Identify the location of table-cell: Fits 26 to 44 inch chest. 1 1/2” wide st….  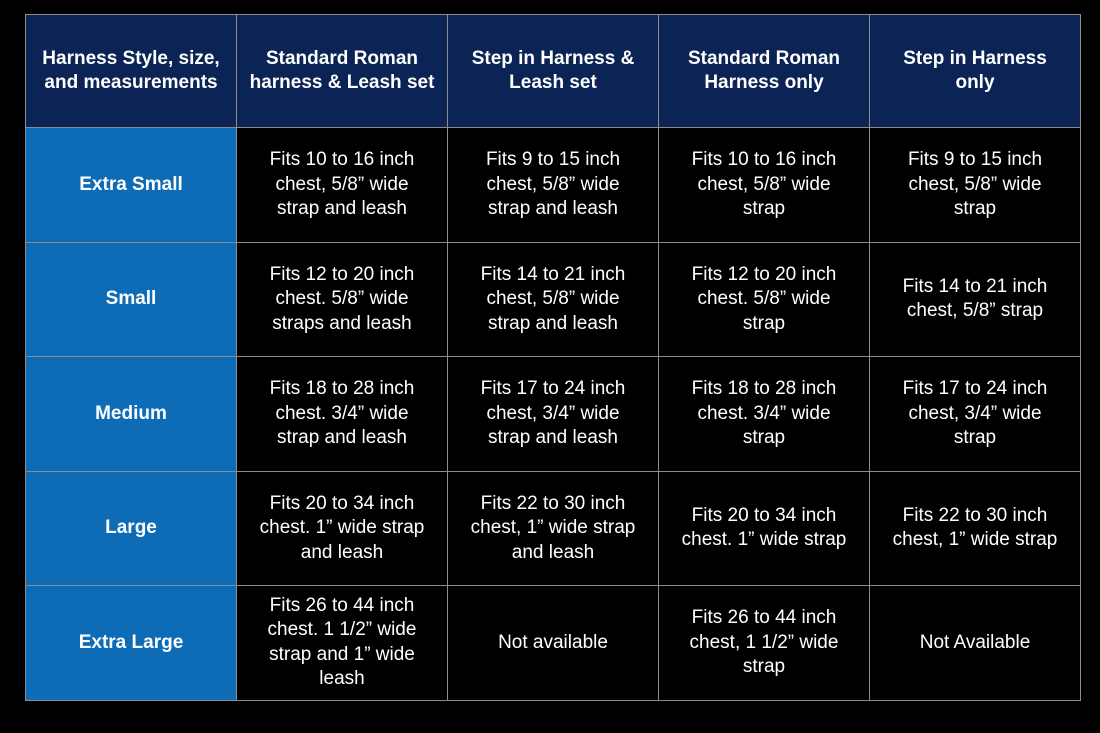
(342, 643).